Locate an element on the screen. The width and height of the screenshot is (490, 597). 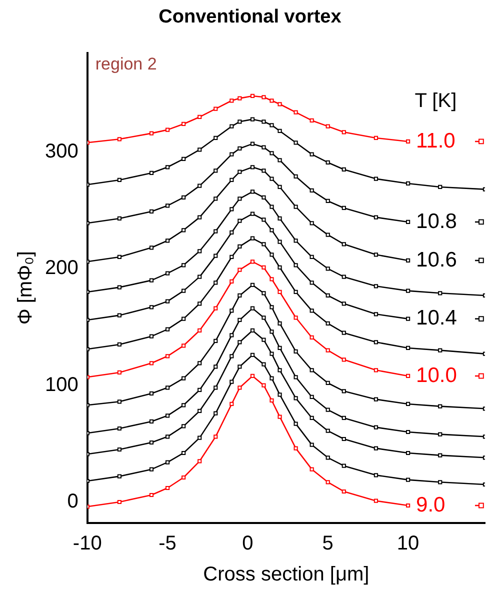
legend-label: 9.0 is located at coordinates (431, 504).